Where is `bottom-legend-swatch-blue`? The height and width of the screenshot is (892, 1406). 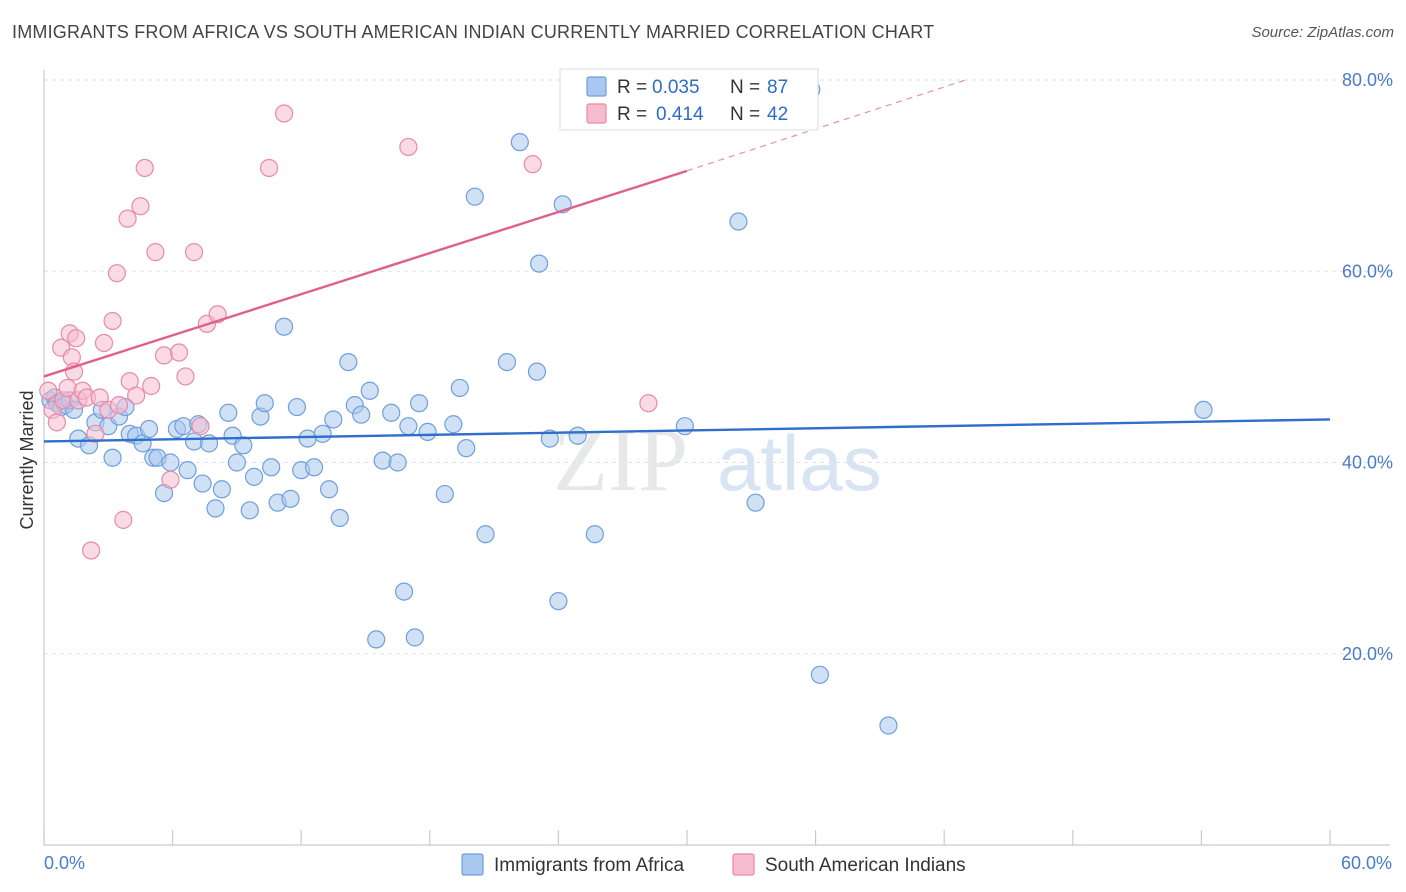 bottom-legend-swatch-blue is located at coordinates (472, 864).